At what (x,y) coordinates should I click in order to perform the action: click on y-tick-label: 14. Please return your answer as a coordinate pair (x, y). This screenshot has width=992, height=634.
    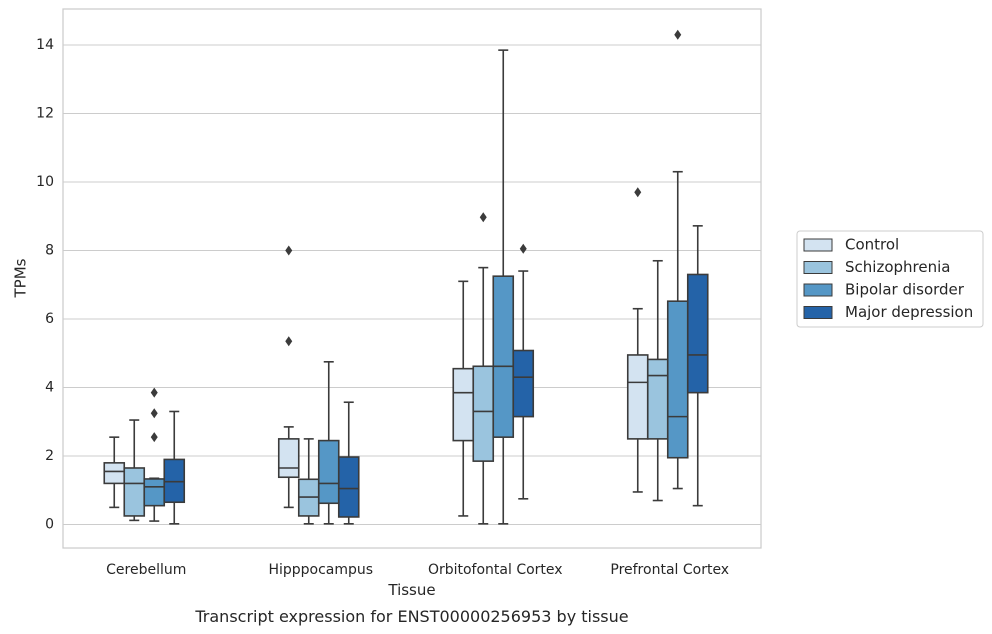
    Looking at the image, I should click on (45, 45).